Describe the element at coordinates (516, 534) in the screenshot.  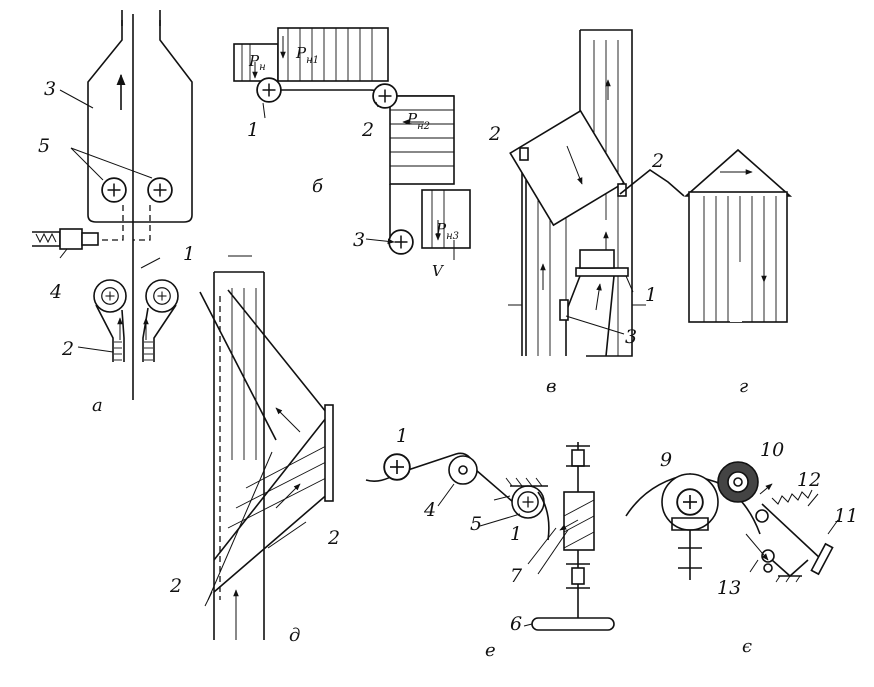
I see `label-e-1-bottom: 1` at that location.